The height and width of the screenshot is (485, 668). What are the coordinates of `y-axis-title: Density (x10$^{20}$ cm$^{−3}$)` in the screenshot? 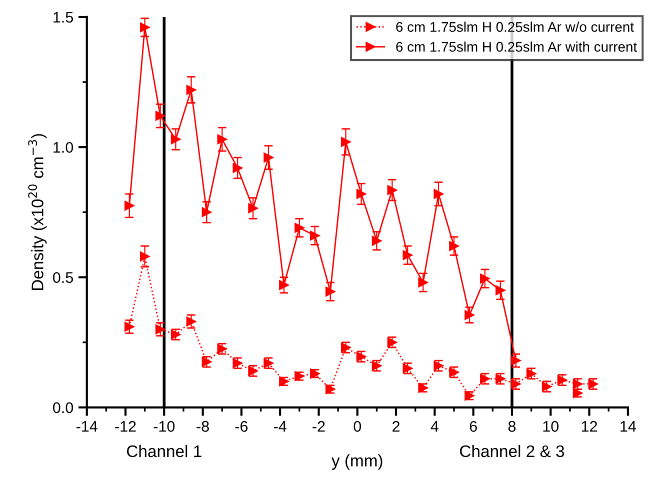 It's located at (37, 212).